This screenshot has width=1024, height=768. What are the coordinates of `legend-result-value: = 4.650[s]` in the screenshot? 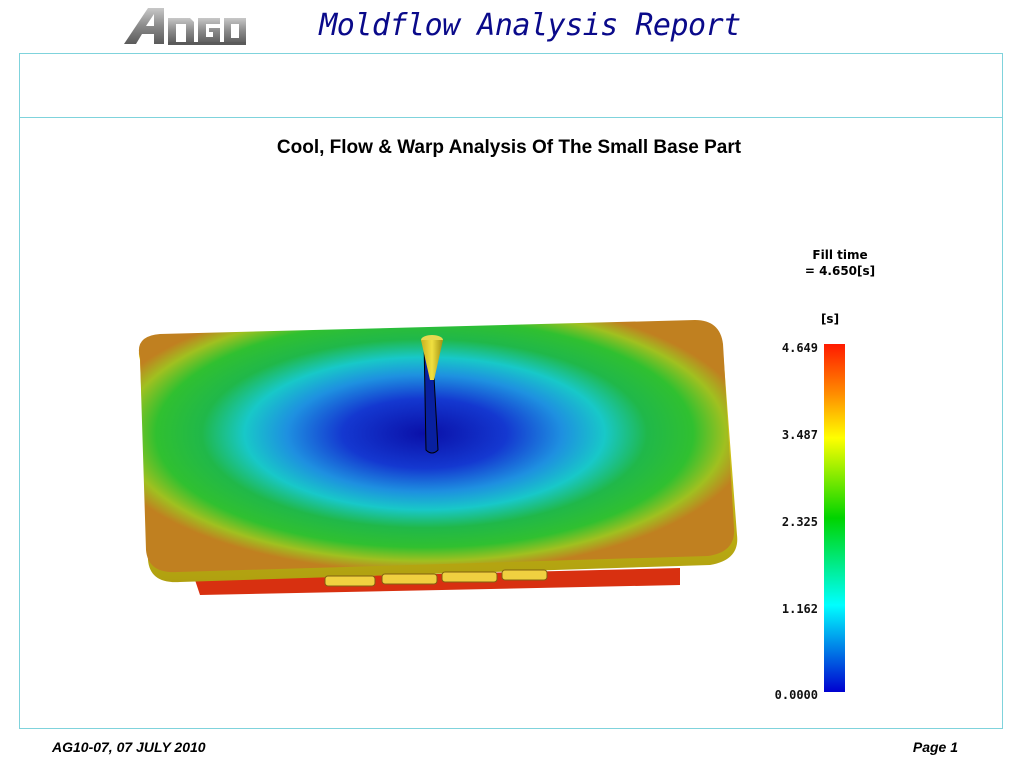 It's located at (840, 271).